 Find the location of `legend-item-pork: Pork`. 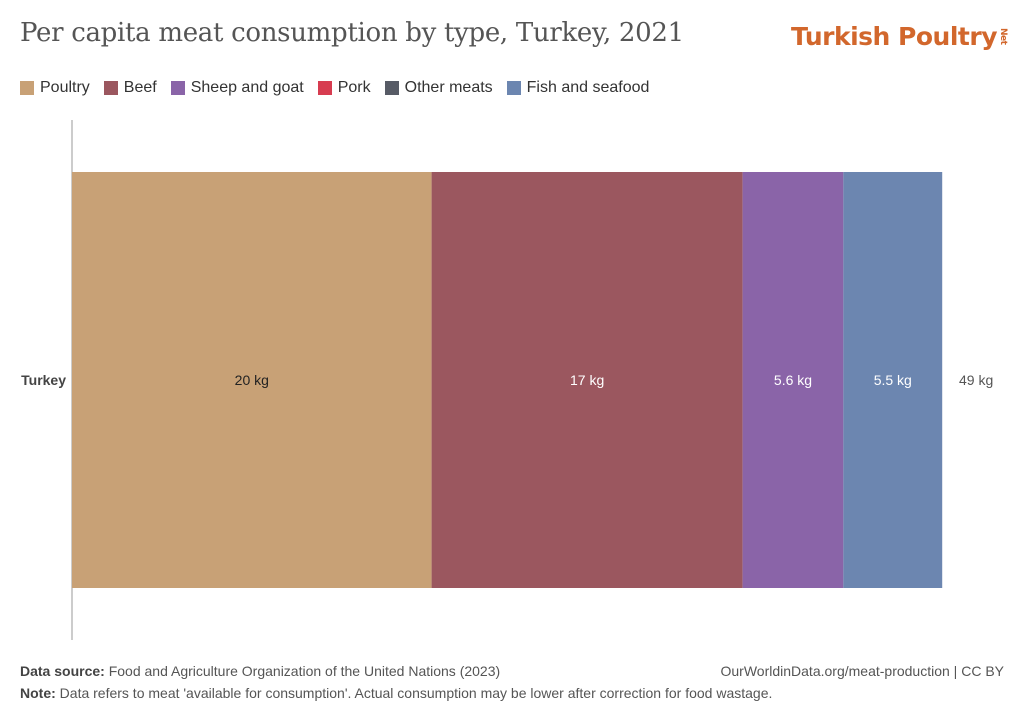

legend-item-pork: Pork is located at coordinates (344, 88).